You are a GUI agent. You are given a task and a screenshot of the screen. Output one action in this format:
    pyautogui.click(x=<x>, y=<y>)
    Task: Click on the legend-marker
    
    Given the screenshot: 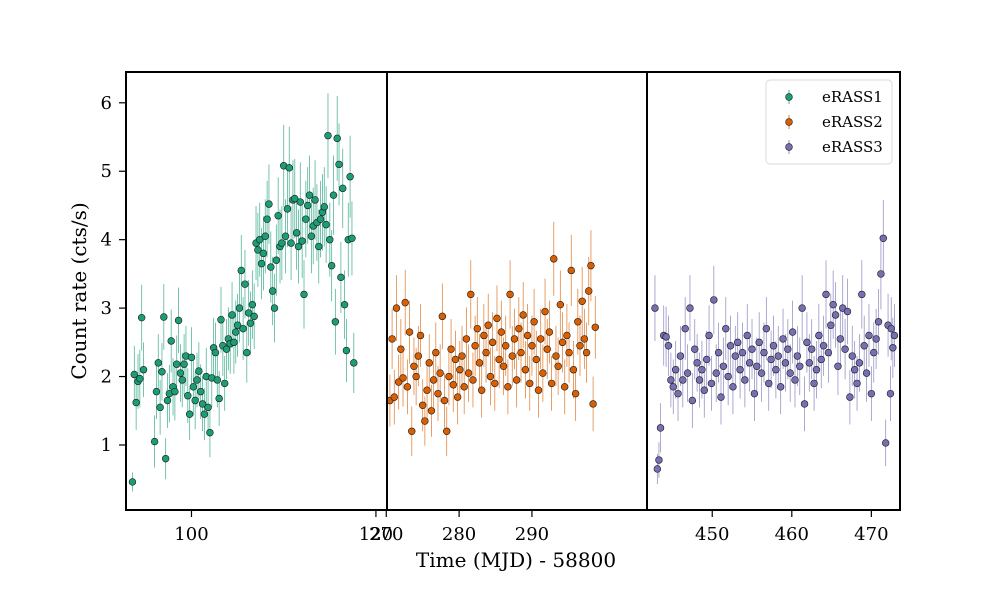 What is the action you would take?
    pyautogui.click(x=789, y=122)
    